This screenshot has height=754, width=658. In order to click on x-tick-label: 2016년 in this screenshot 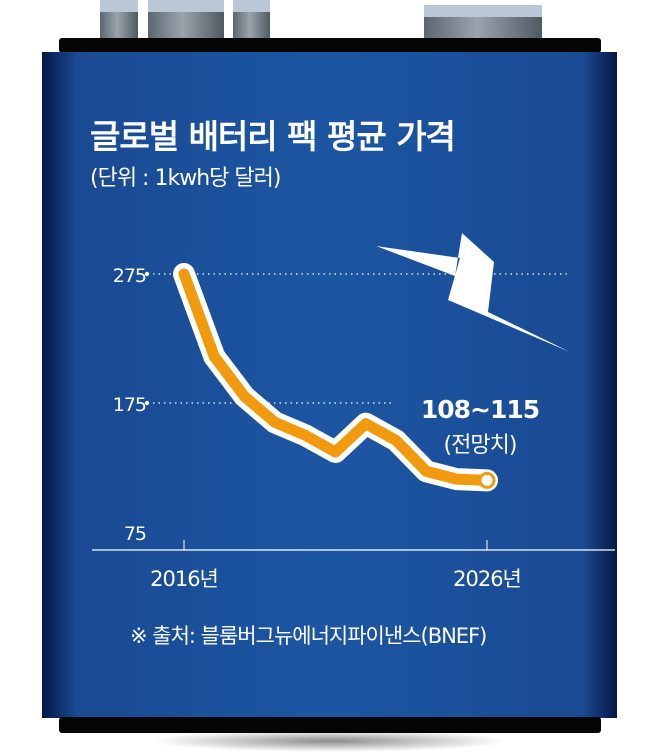, I will do `click(184, 579)`.